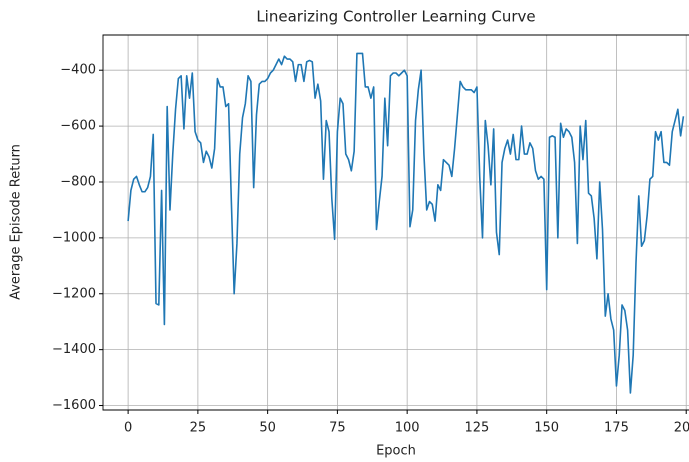 Image resolution: width=689 pixels, height=462 pixels. I want to click on x-tick-label: 50, so click(267, 428).